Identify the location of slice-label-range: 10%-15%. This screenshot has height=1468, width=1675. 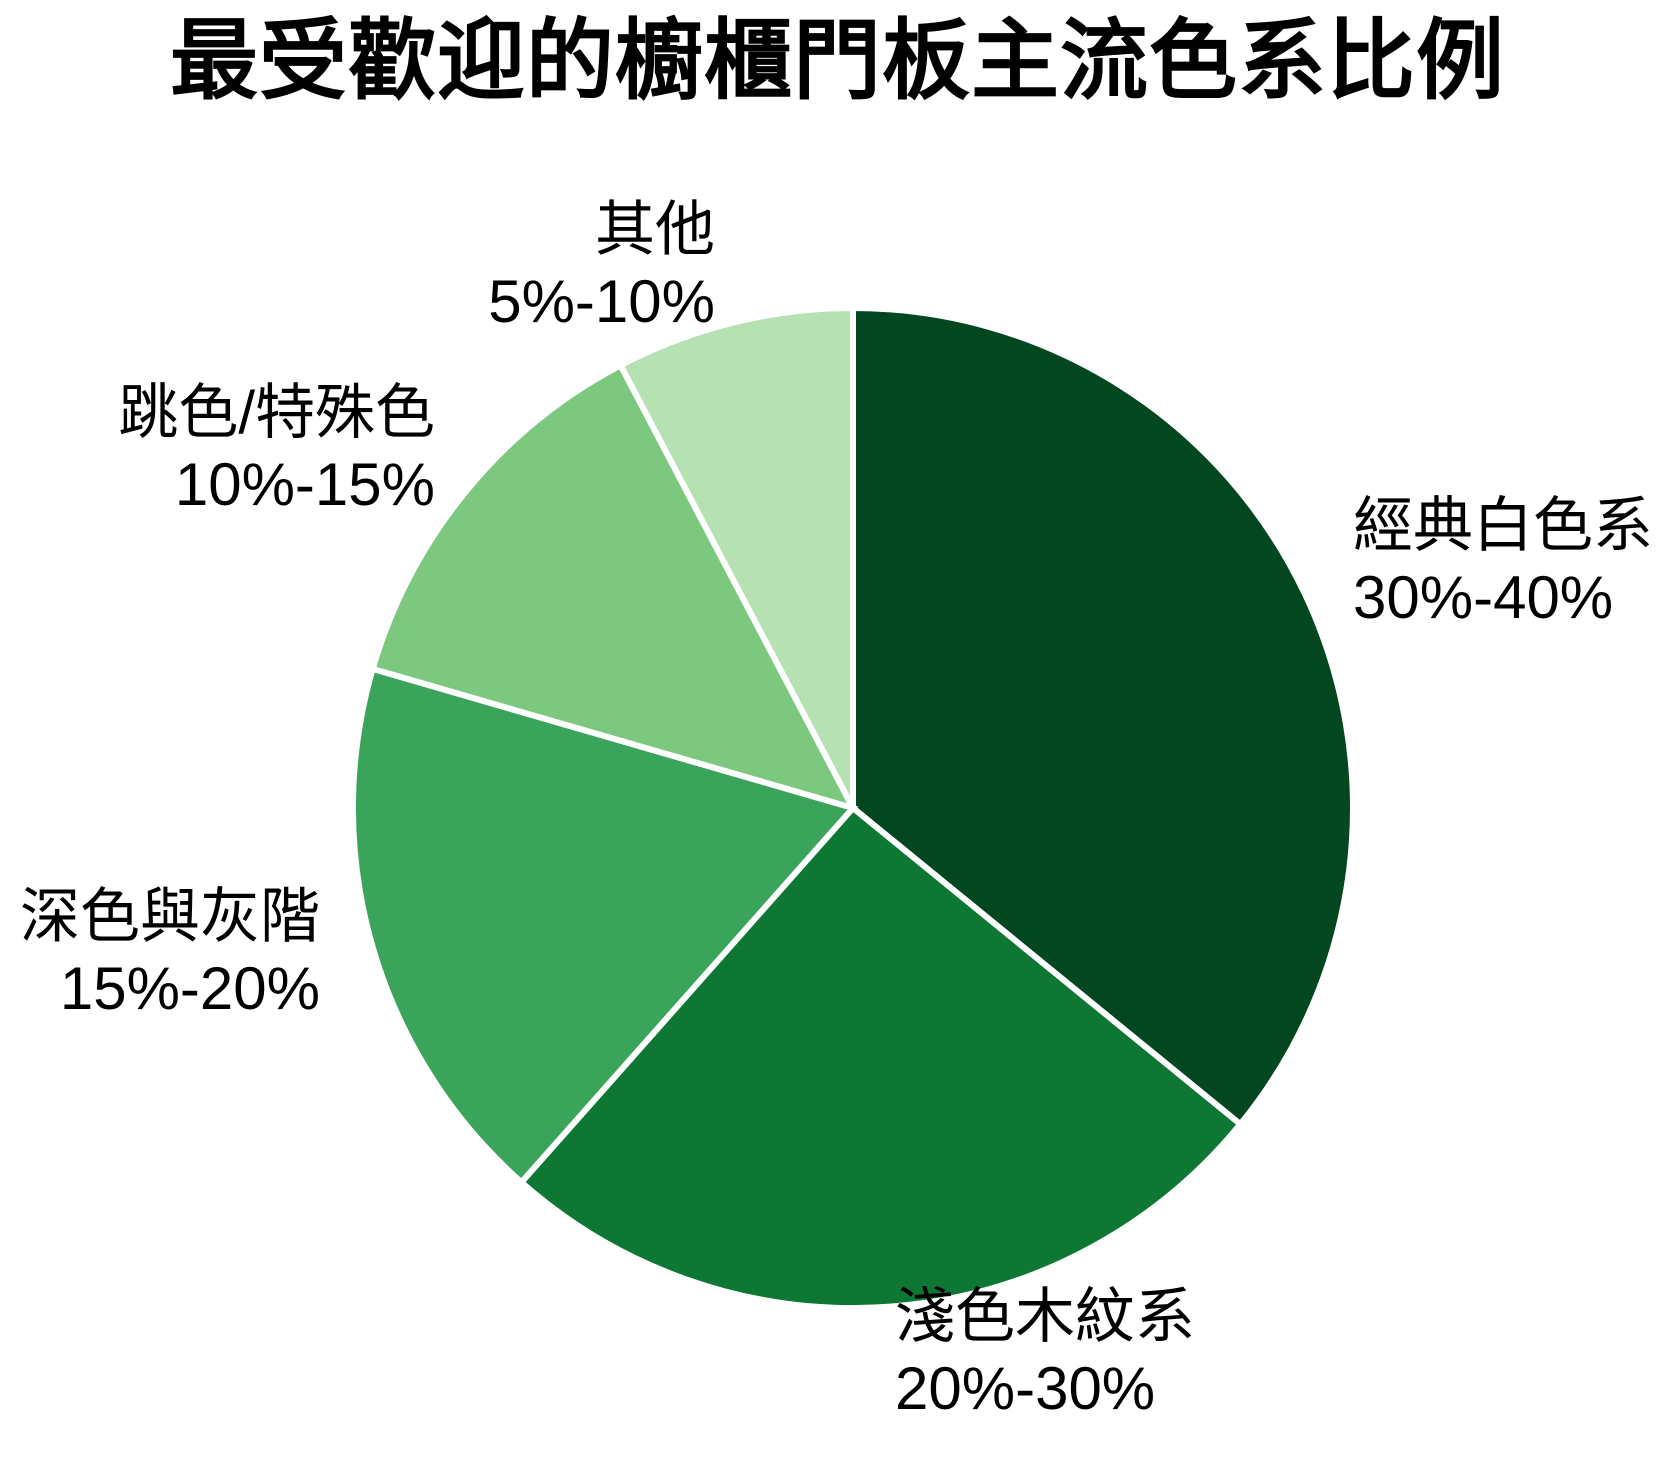
(304, 484).